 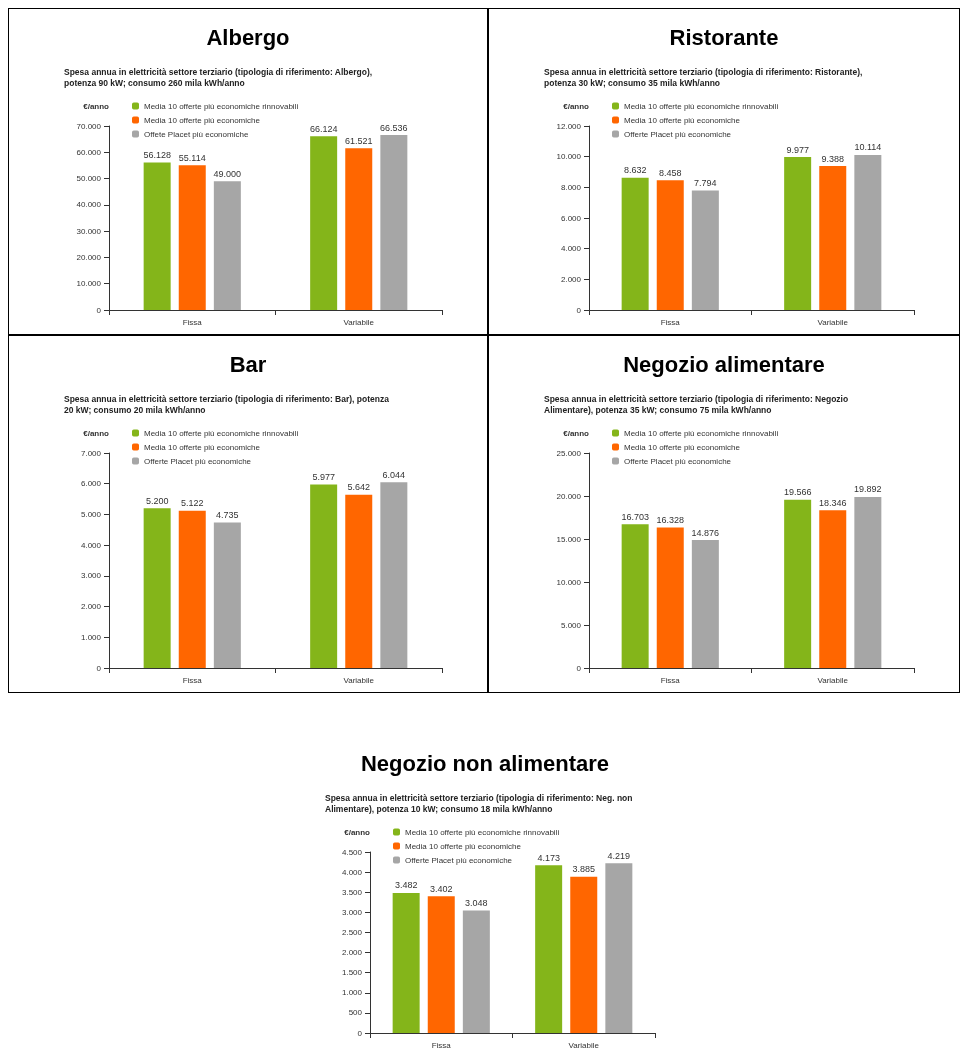 What do you see at coordinates (832, 502) in the screenshot?
I see `data-label: 18.346` at bounding box center [832, 502].